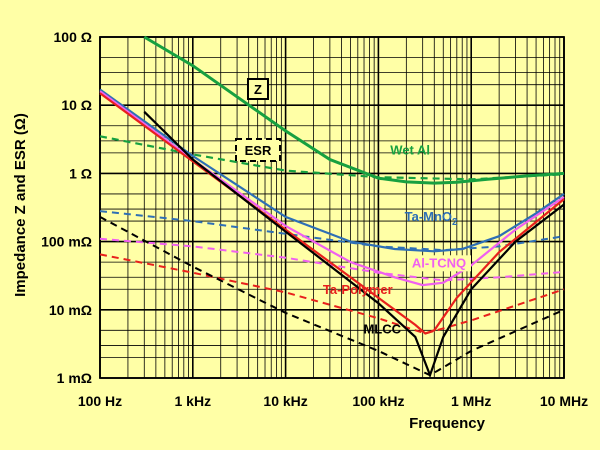 Image resolution: width=600 pixels, height=450 pixels. I want to click on al-tcnq-label: Al-TCNQ, so click(439, 262).